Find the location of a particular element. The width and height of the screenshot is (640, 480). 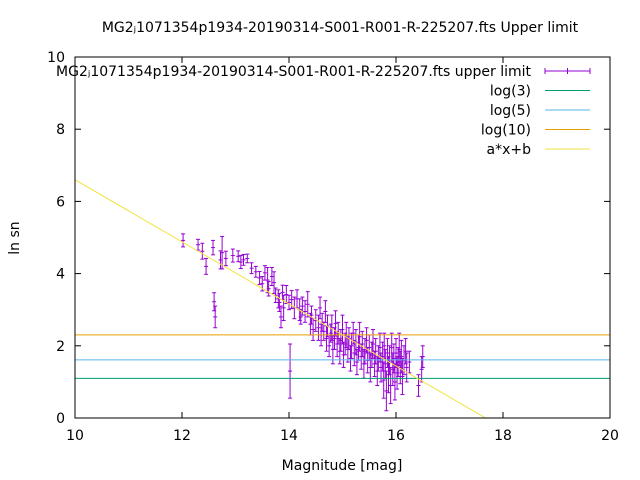

legend-entry-1: log(3) is located at coordinates (540, 92).